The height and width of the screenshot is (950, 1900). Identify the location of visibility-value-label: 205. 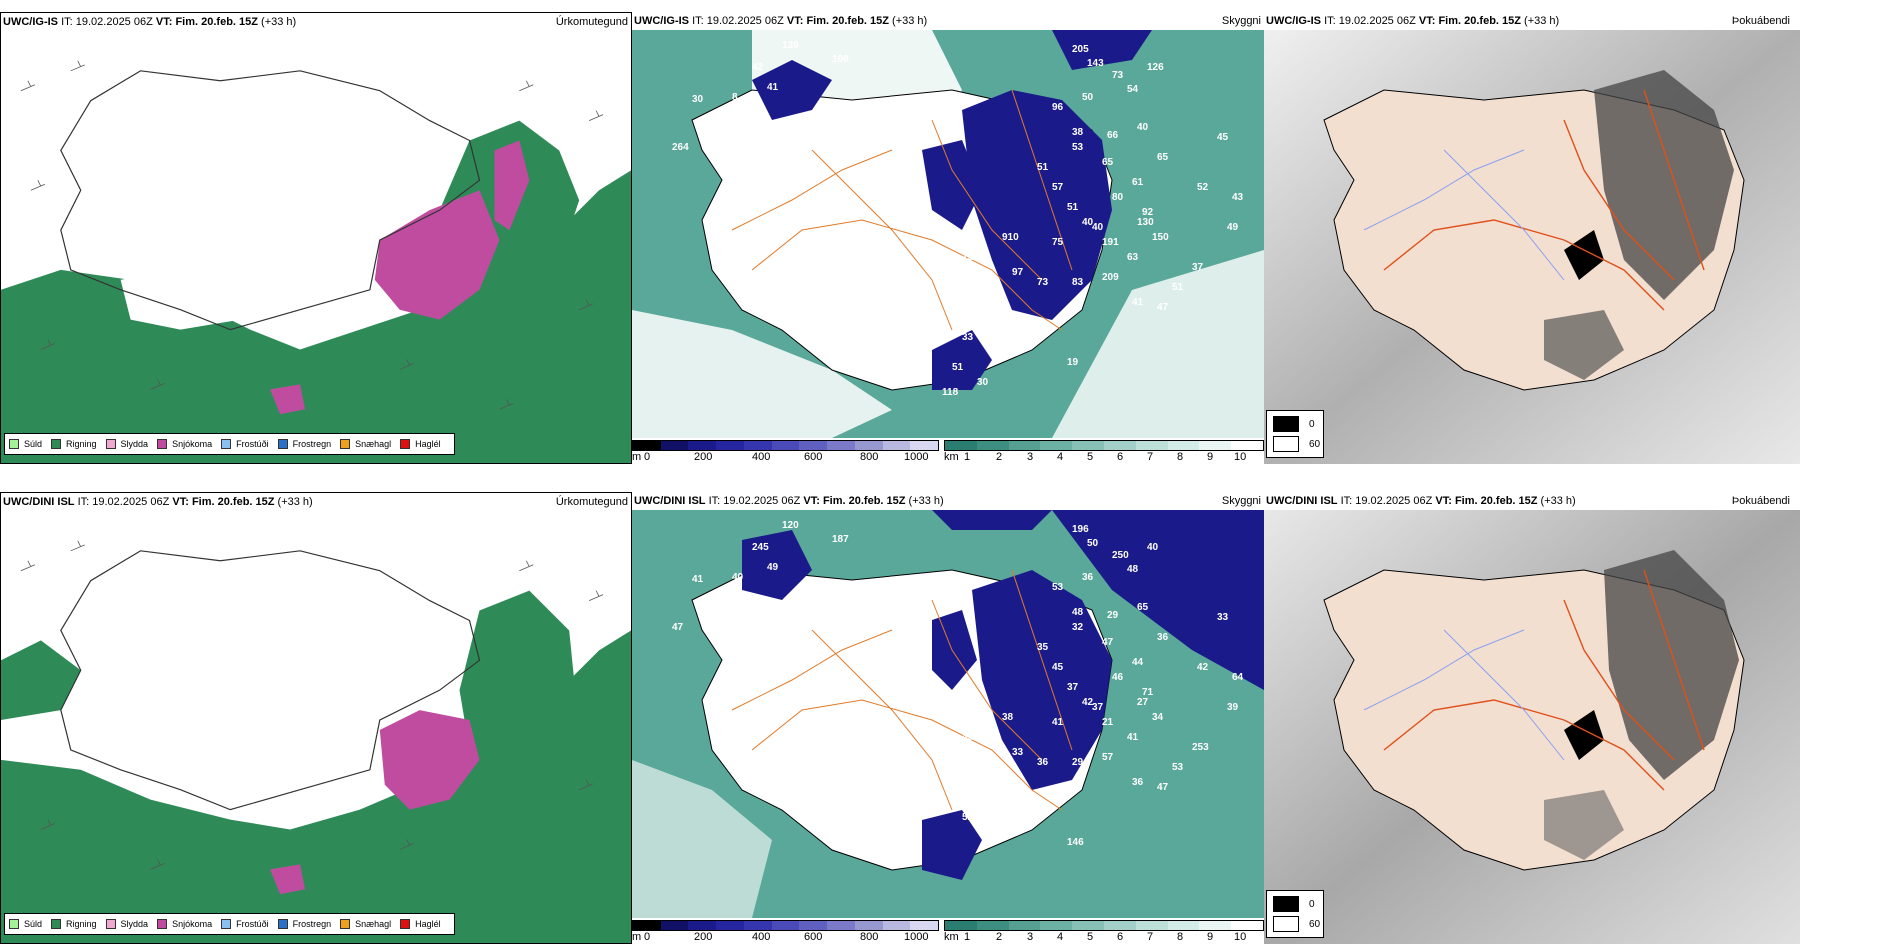
(1080, 49).